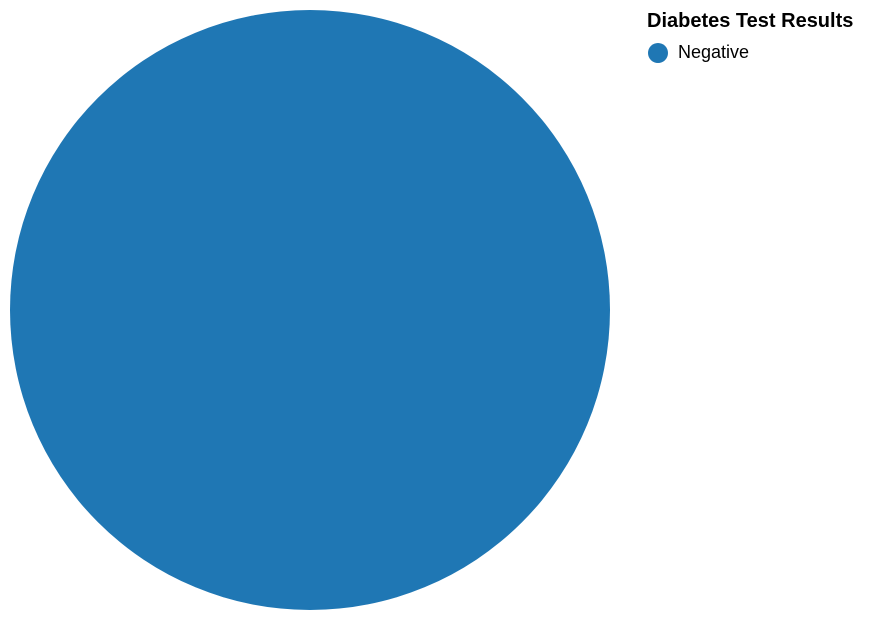 The height and width of the screenshot is (620, 884). I want to click on legend-item-negative: Negative, so click(750, 52).